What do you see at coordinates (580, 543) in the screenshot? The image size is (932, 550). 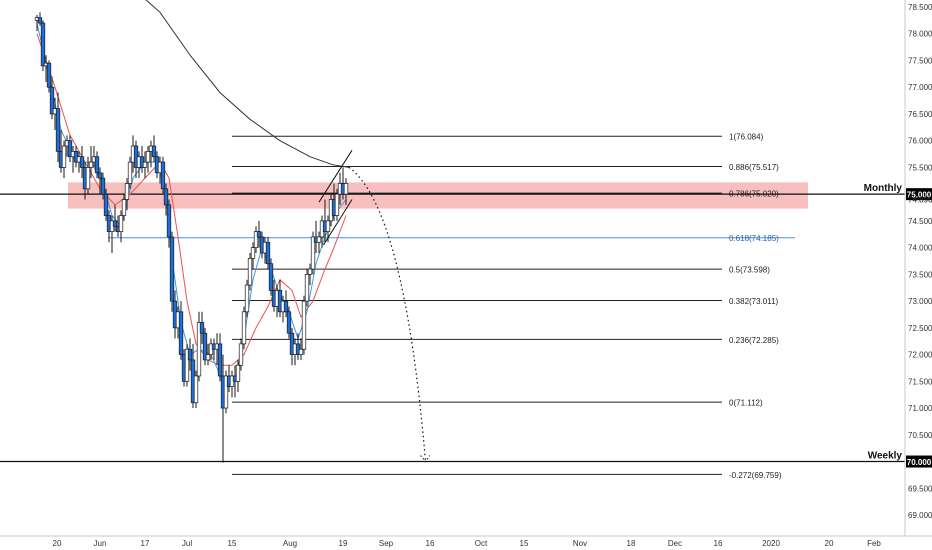 I see `time-tick-label: Nov` at bounding box center [580, 543].